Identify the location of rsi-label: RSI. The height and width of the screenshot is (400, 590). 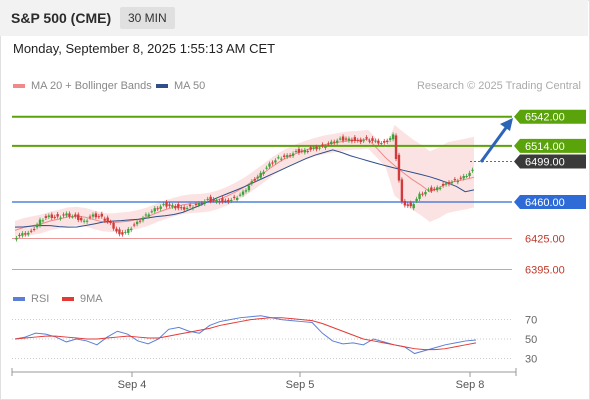
(40, 299).